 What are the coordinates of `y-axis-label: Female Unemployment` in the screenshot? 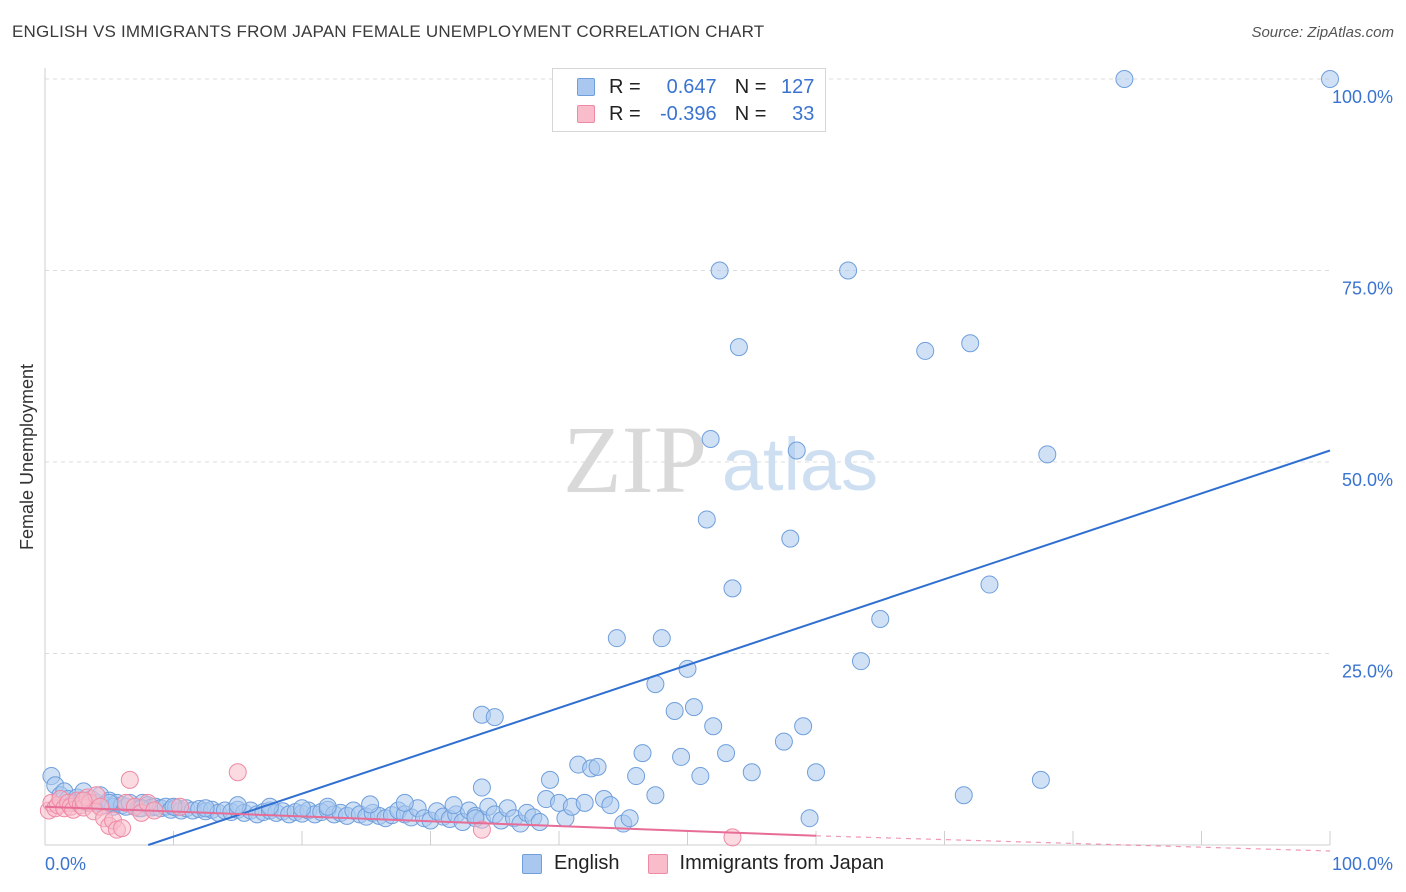 It's located at (27, 457).